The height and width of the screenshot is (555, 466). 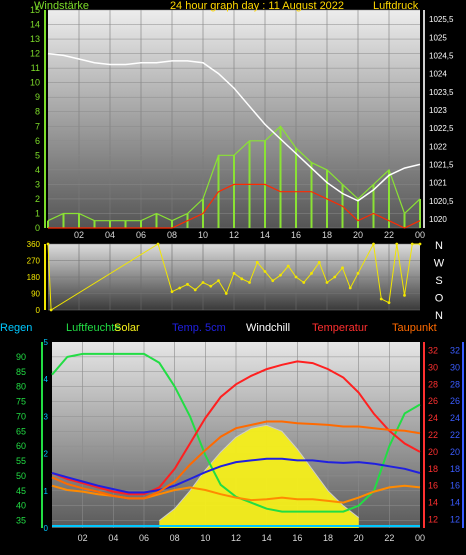 I want to click on soil-temp-tick-label: 30, so click(x=455, y=367).